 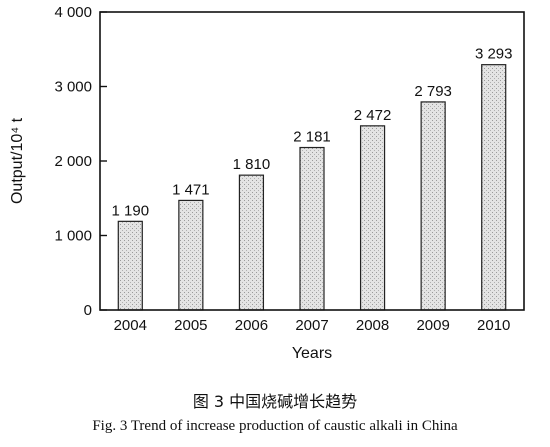 I want to click on bar-2006, so click(x=251, y=242).